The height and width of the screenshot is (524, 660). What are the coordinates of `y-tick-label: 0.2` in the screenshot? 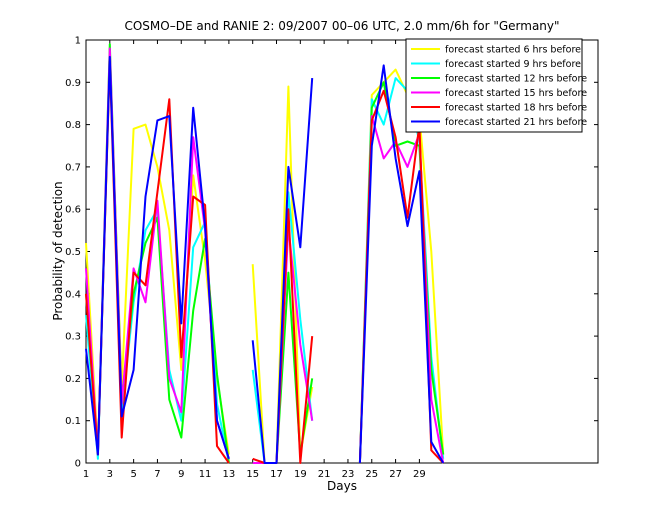 It's located at (73, 379).